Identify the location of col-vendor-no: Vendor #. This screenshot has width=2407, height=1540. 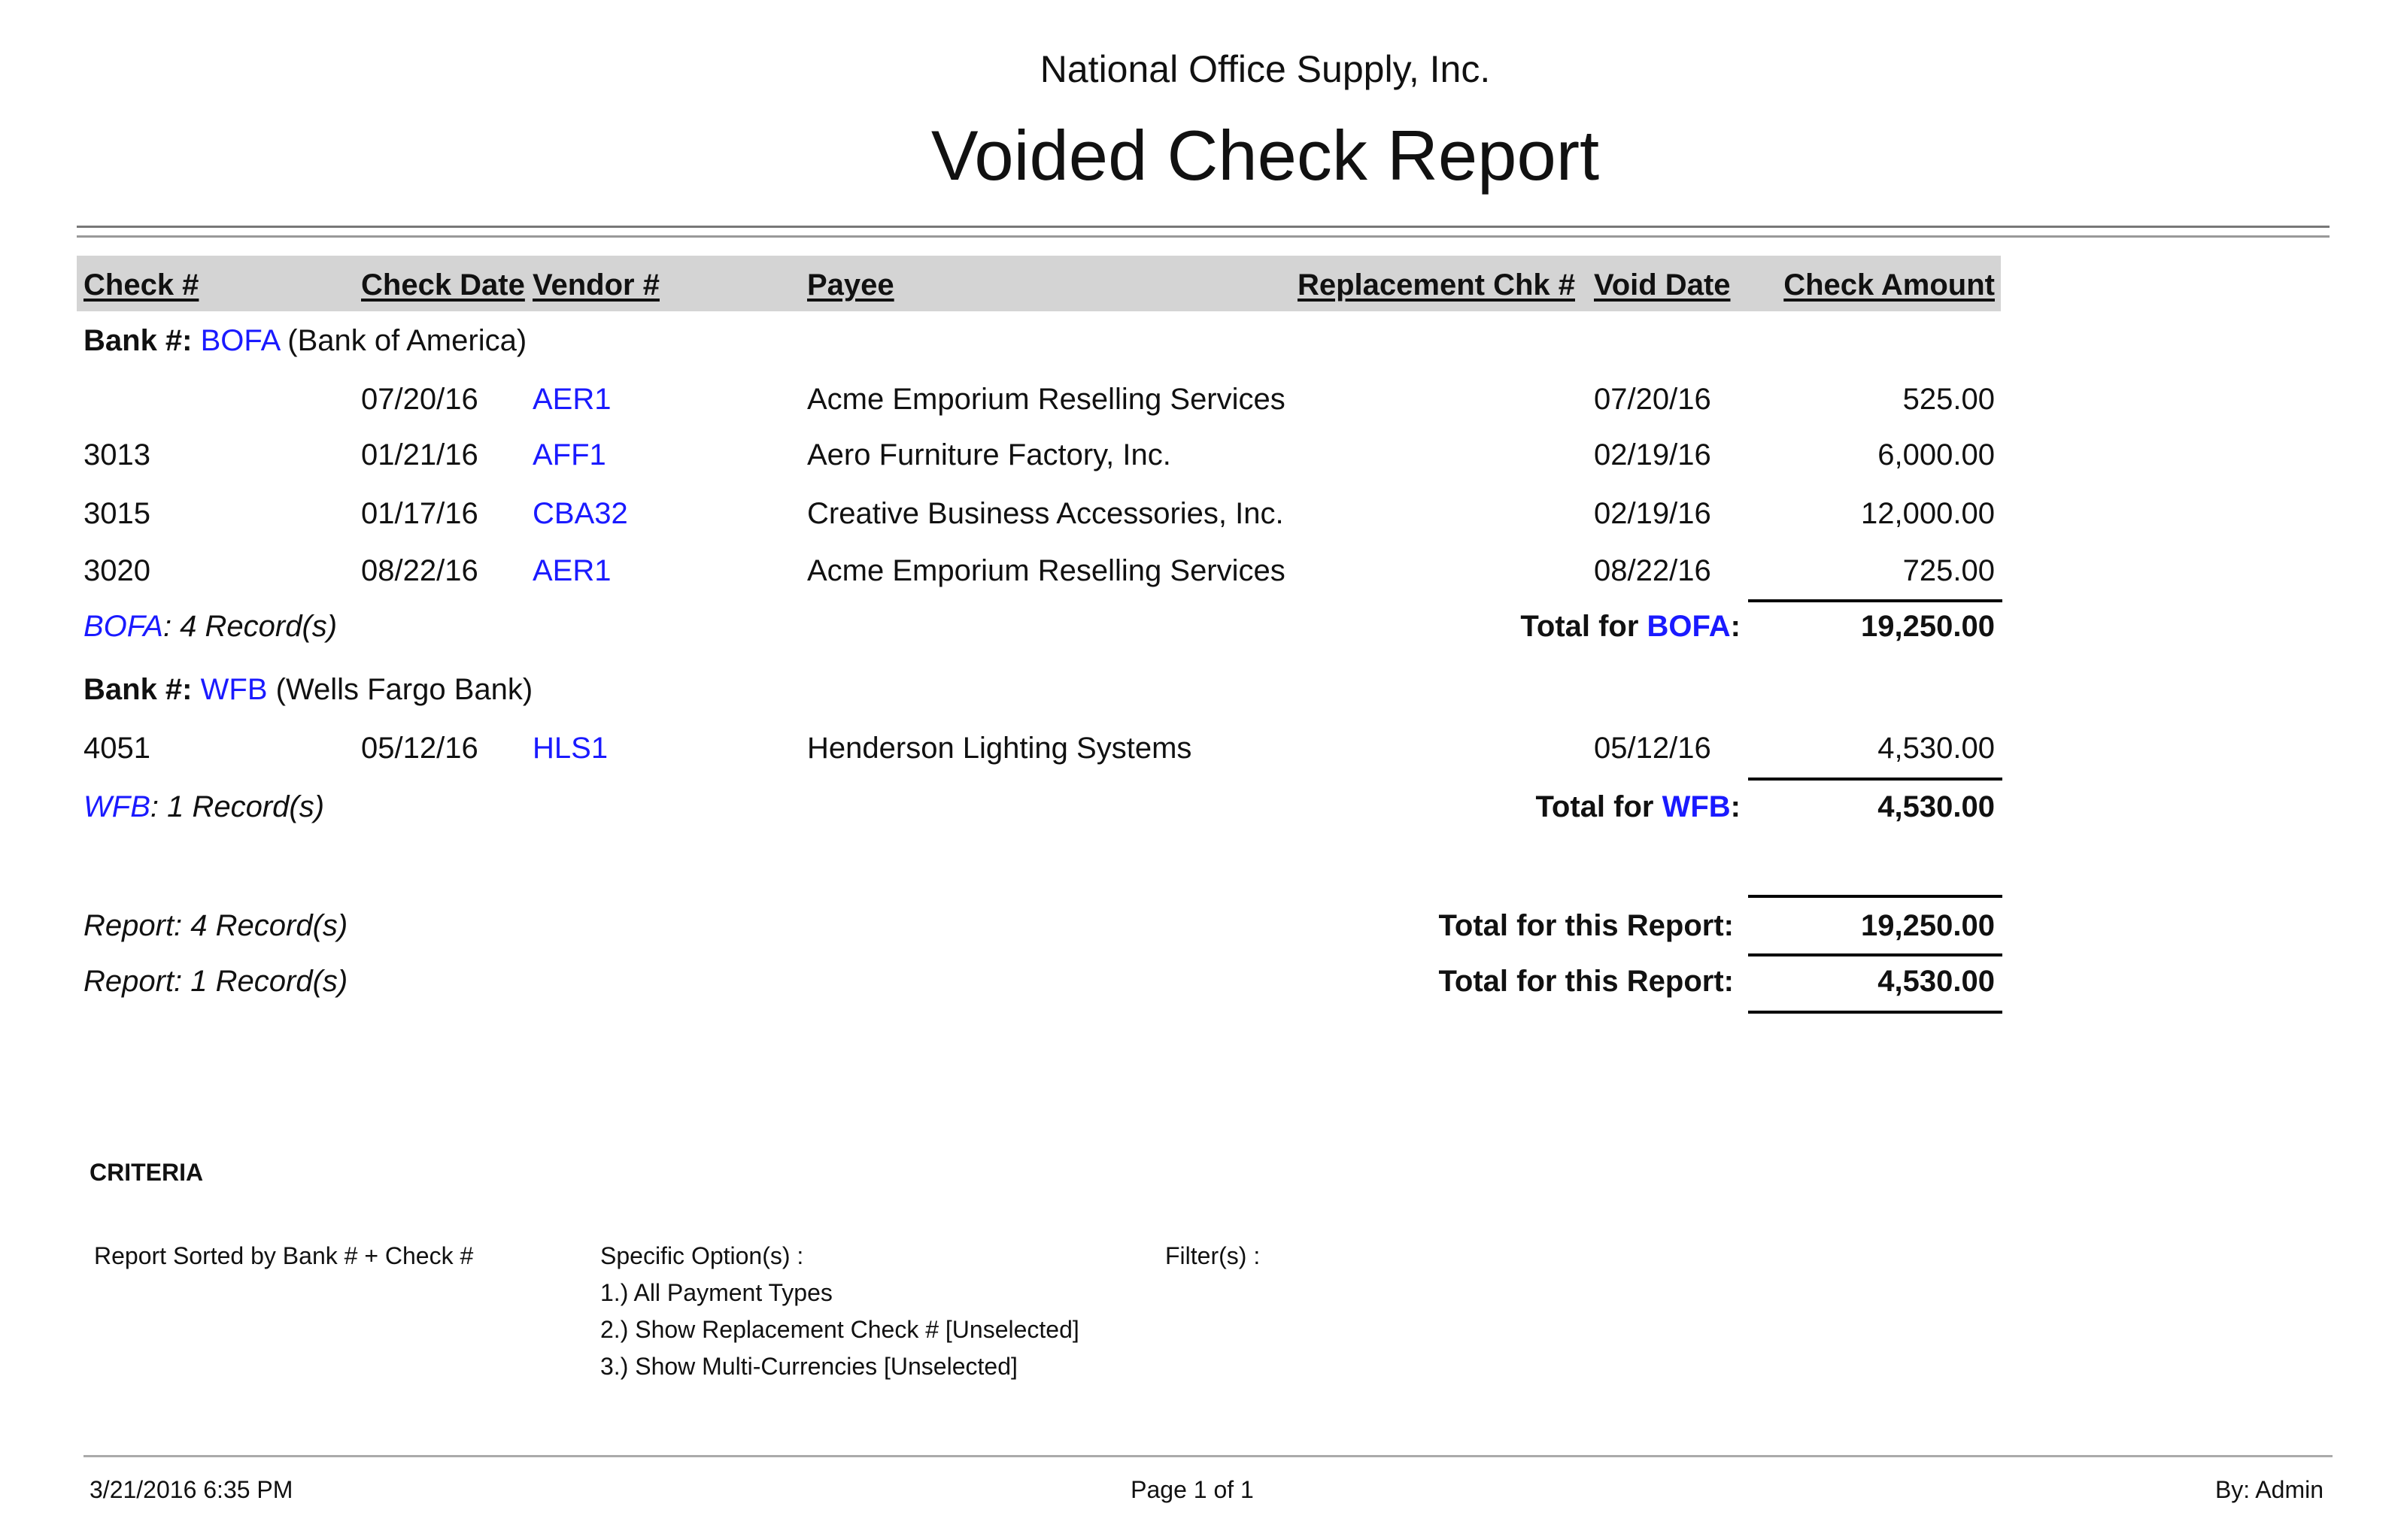
(596, 285).